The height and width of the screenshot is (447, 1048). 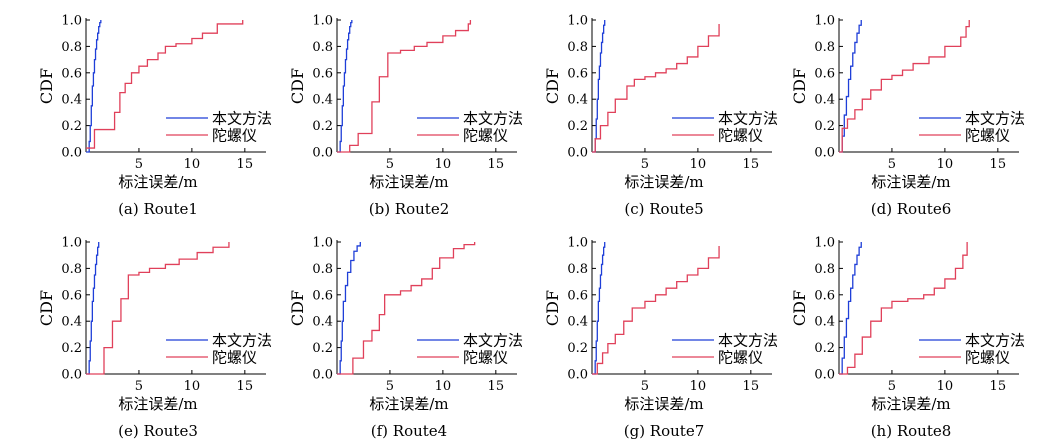 What do you see at coordinates (158, 209) in the screenshot?
I see `panel-caption: (a) Route1` at bounding box center [158, 209].